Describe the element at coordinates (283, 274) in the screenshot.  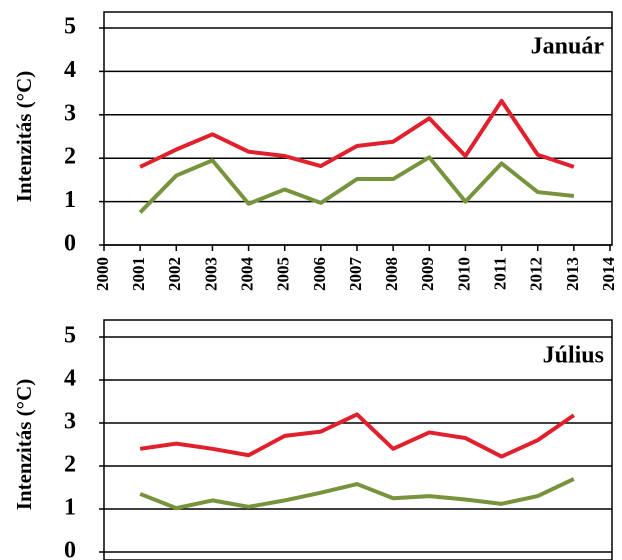
I see `x-tick-label: 2005` at that location.